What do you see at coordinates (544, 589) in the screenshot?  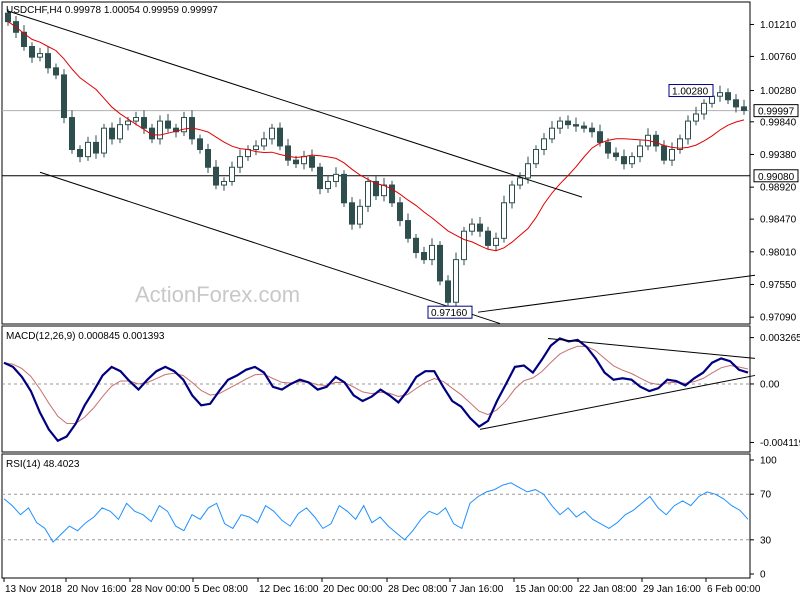 I see `x-tick-label: 15 Jan 00:00` at bounding box center [544, 589].